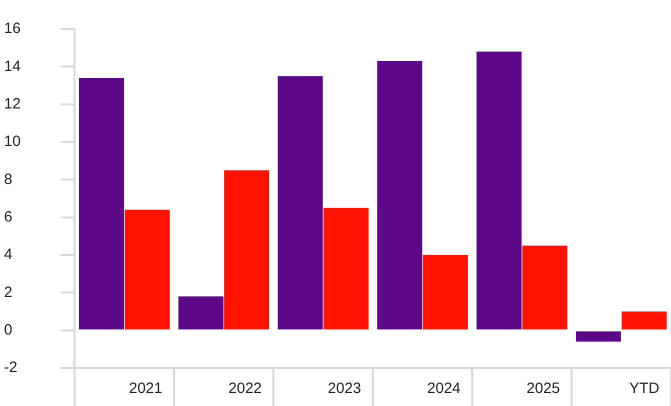 This screenshot has width=671, height=406. Describe the element at coordinates (8, 217) in the screenshot. I see `y-tick-label: 6` at that location.